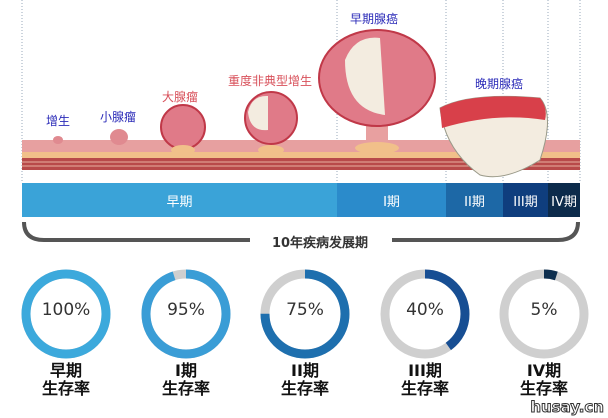 This screenshot has width=608, height=418. I want to click on survival-stage: I期, so click(186, 370).